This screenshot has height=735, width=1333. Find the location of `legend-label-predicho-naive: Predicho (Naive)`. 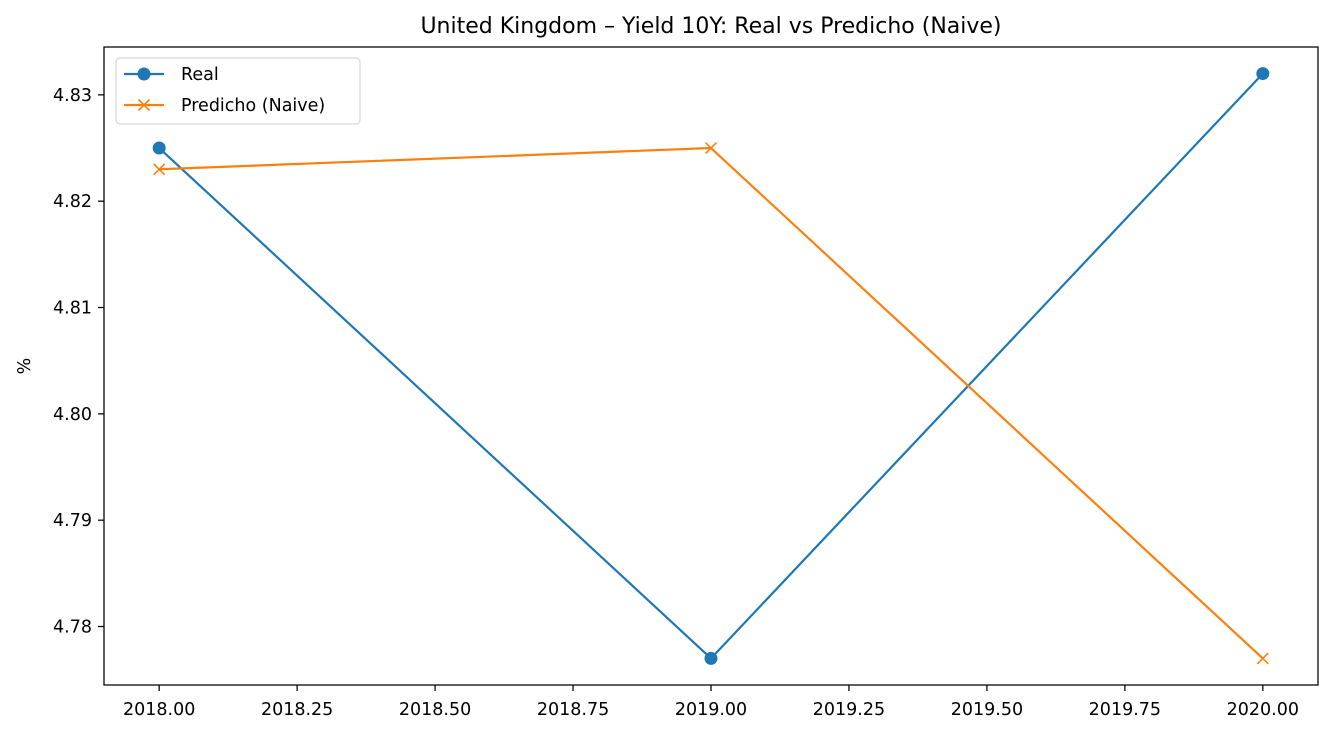

legend-label-predicho-naive: Predicho (Naive) is located at coordinates (253, 106).